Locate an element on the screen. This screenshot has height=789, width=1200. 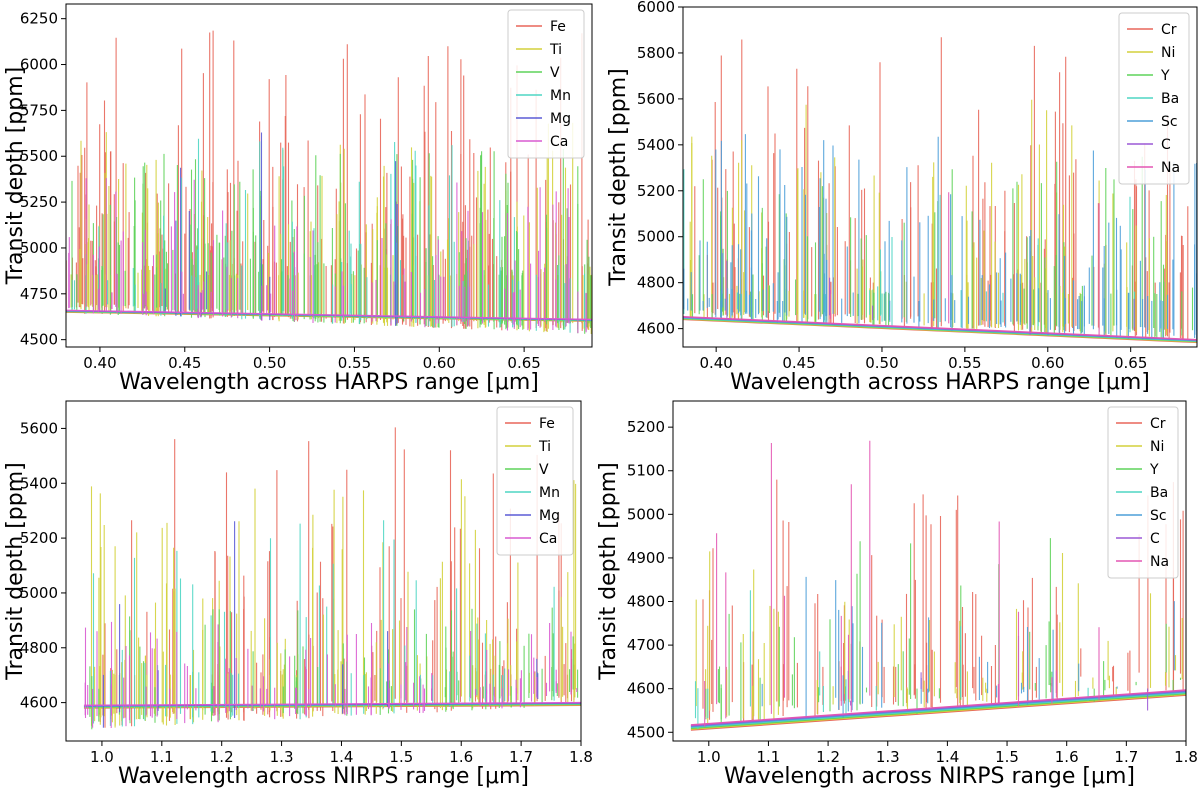
legend: Fe Ti V Mn Mg Ca is located at coordinates (535, 481).